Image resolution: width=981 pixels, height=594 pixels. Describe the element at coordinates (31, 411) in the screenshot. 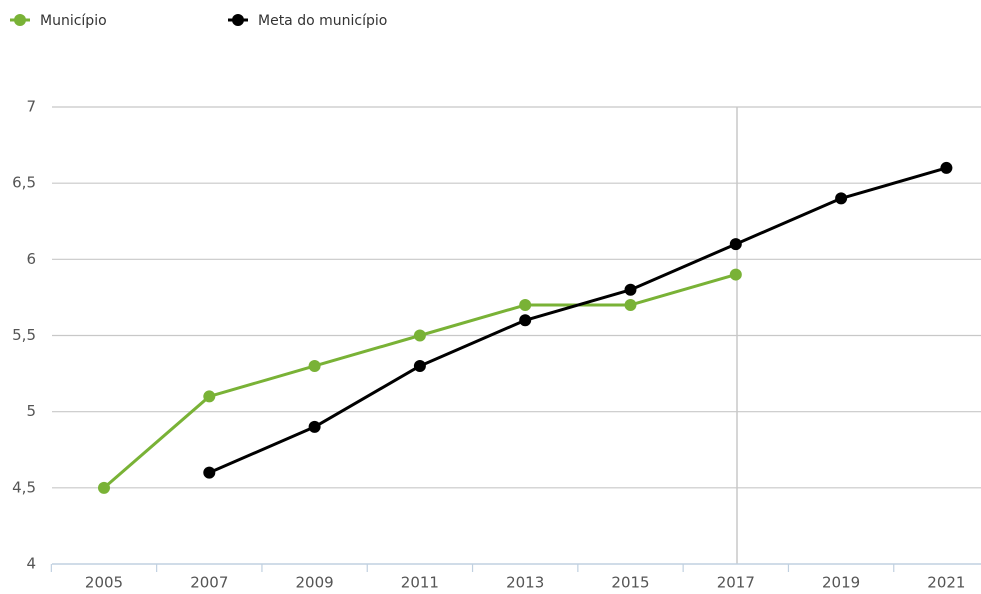

I see `y-tick-label: 5` at that location.